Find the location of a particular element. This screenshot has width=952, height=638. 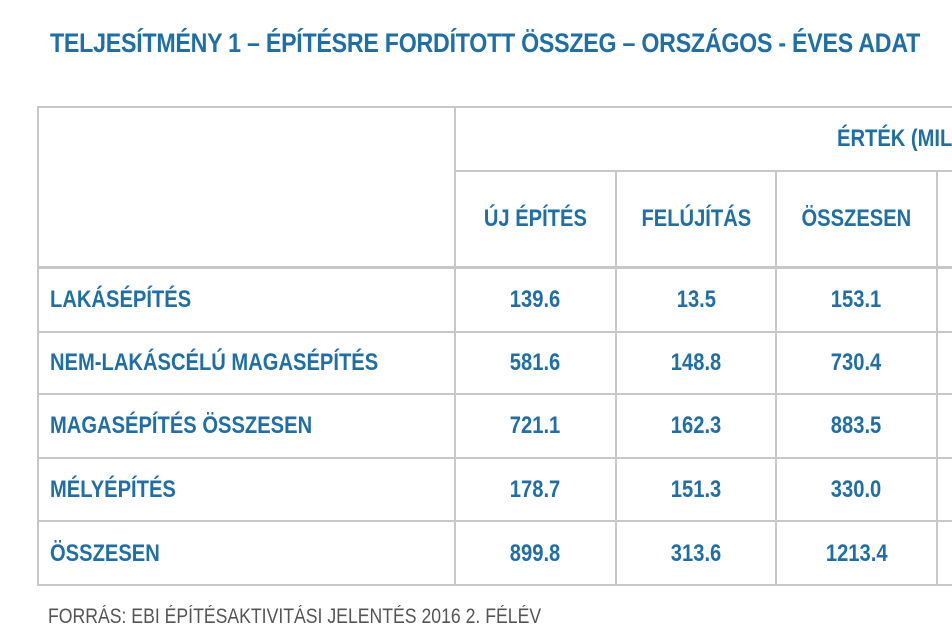

column-header-uj-epites: ÚJ ÉPÍTÉS is located at coordinates (535, 218).